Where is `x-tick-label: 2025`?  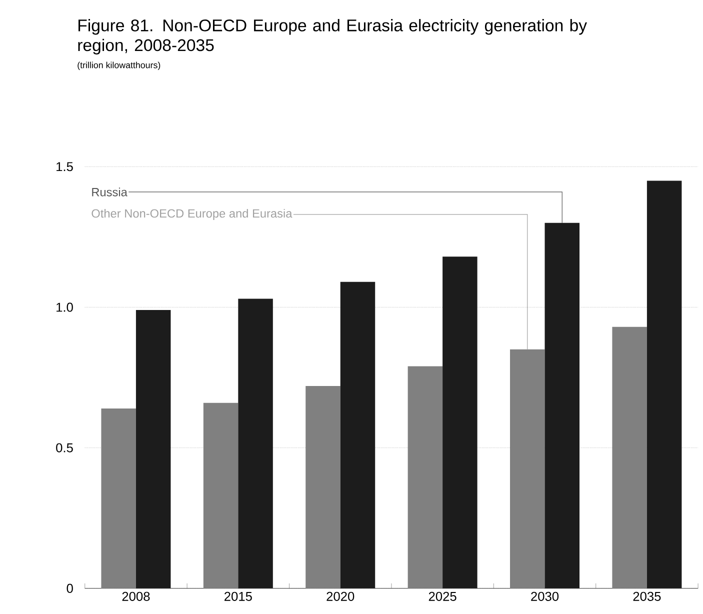 x-tick-label: 2025 is located at coordinates (442, 596).